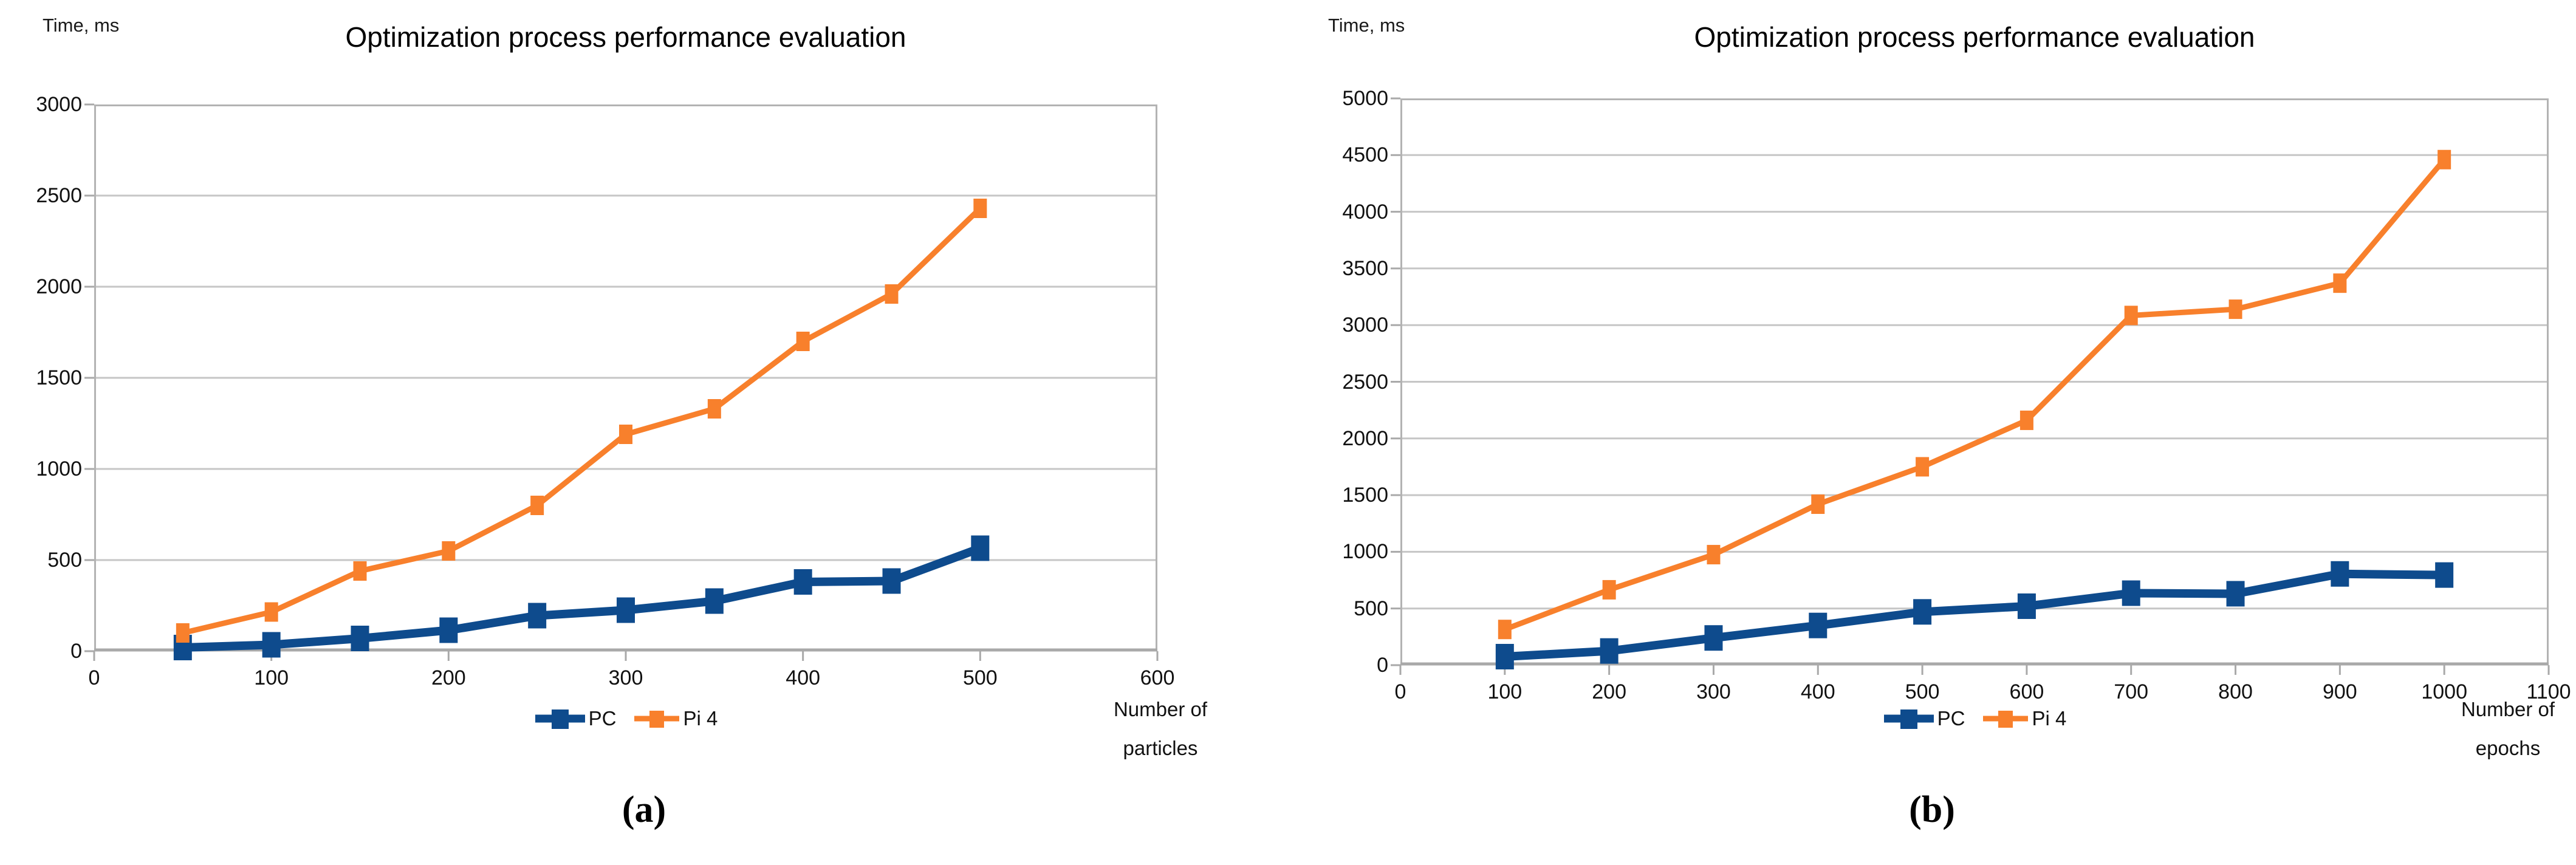 The height and width of the screenshot is (865, 2576). I want to click on legend-item-pi4-a: Pi 4, so click(675, 719).